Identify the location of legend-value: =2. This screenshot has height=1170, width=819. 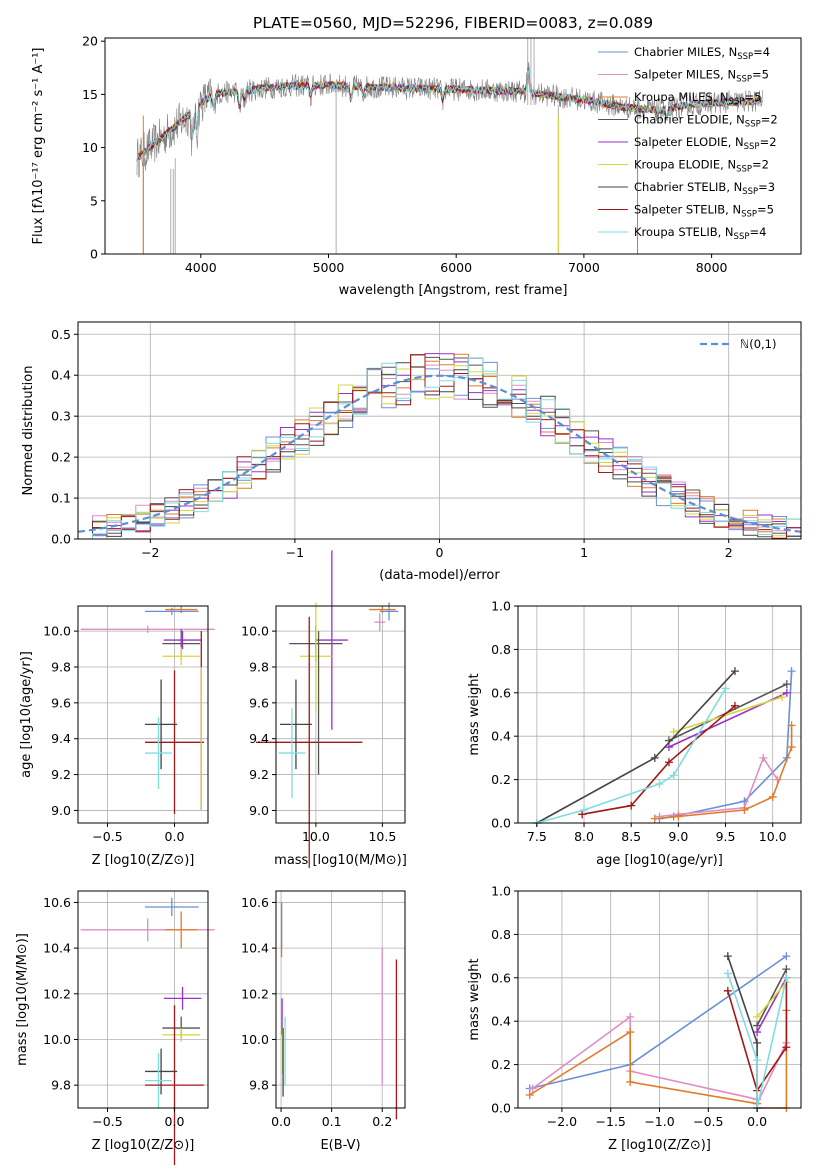
(768, 142).